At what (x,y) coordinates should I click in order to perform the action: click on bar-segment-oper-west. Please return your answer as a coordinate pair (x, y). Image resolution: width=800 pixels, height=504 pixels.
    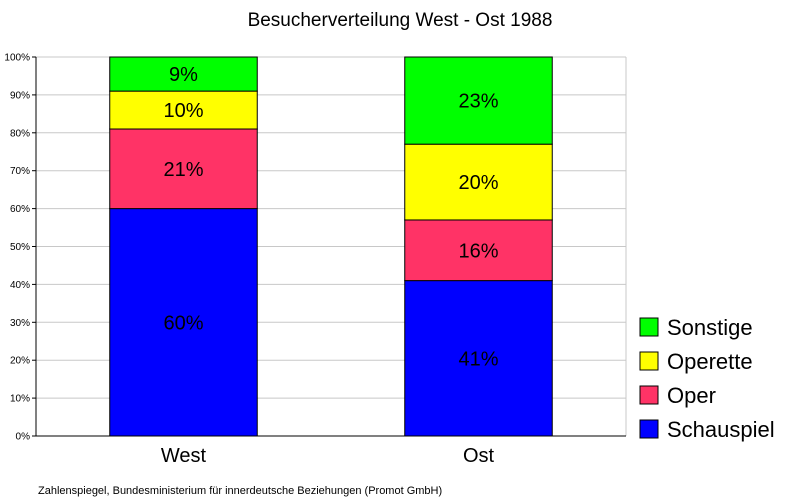
    Looking at the image, I should click on (183, 169).